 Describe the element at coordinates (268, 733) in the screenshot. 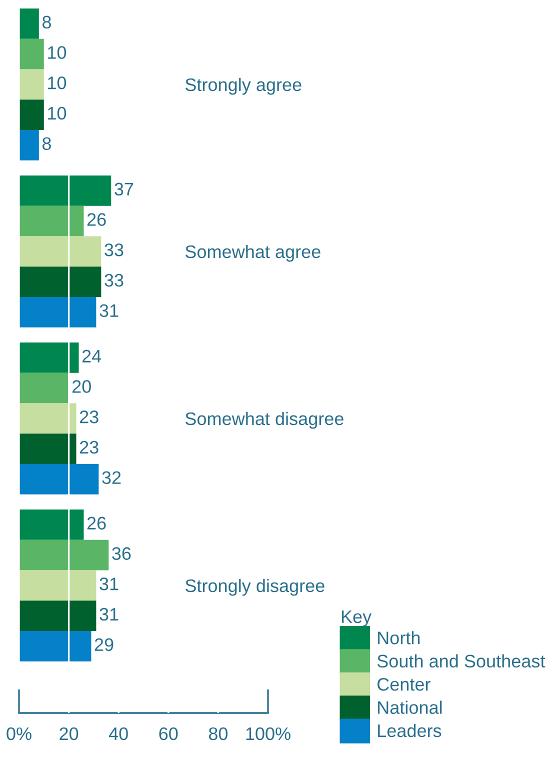

I see `x-tick-label: 100%` at that location.